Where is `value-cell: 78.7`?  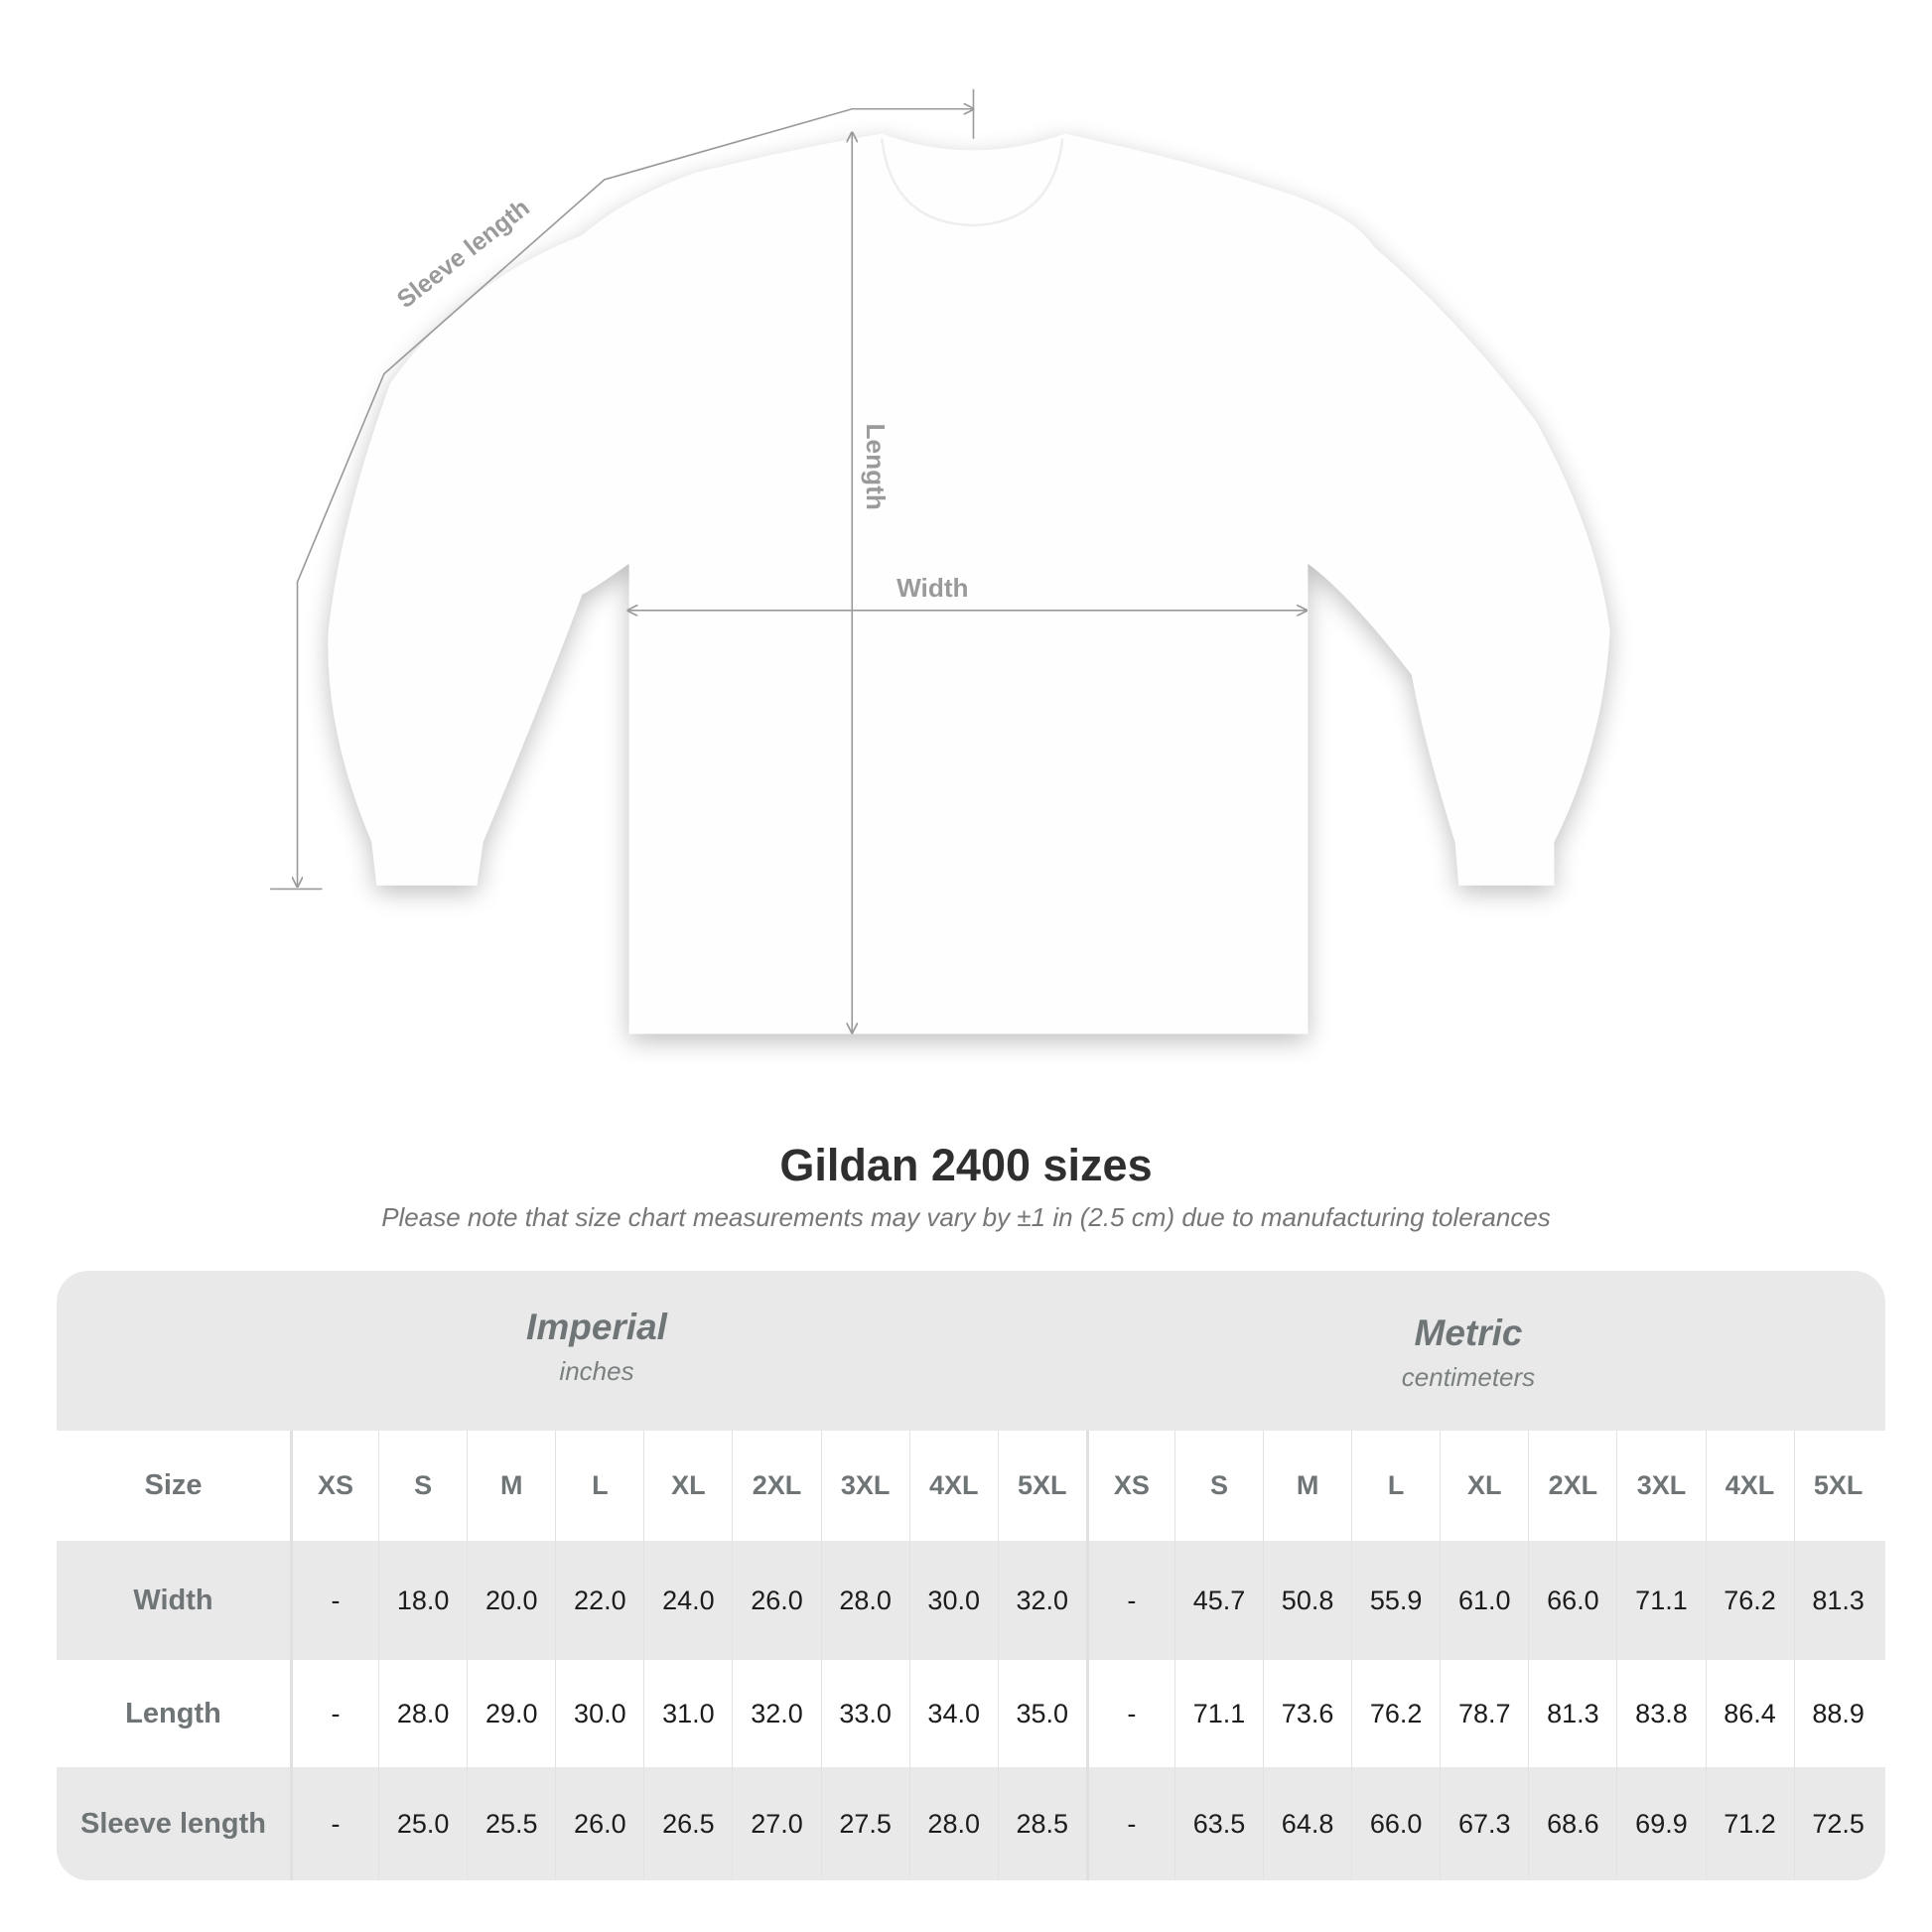 value-cell: 78.7 is located at coordinates (1484, 1714).